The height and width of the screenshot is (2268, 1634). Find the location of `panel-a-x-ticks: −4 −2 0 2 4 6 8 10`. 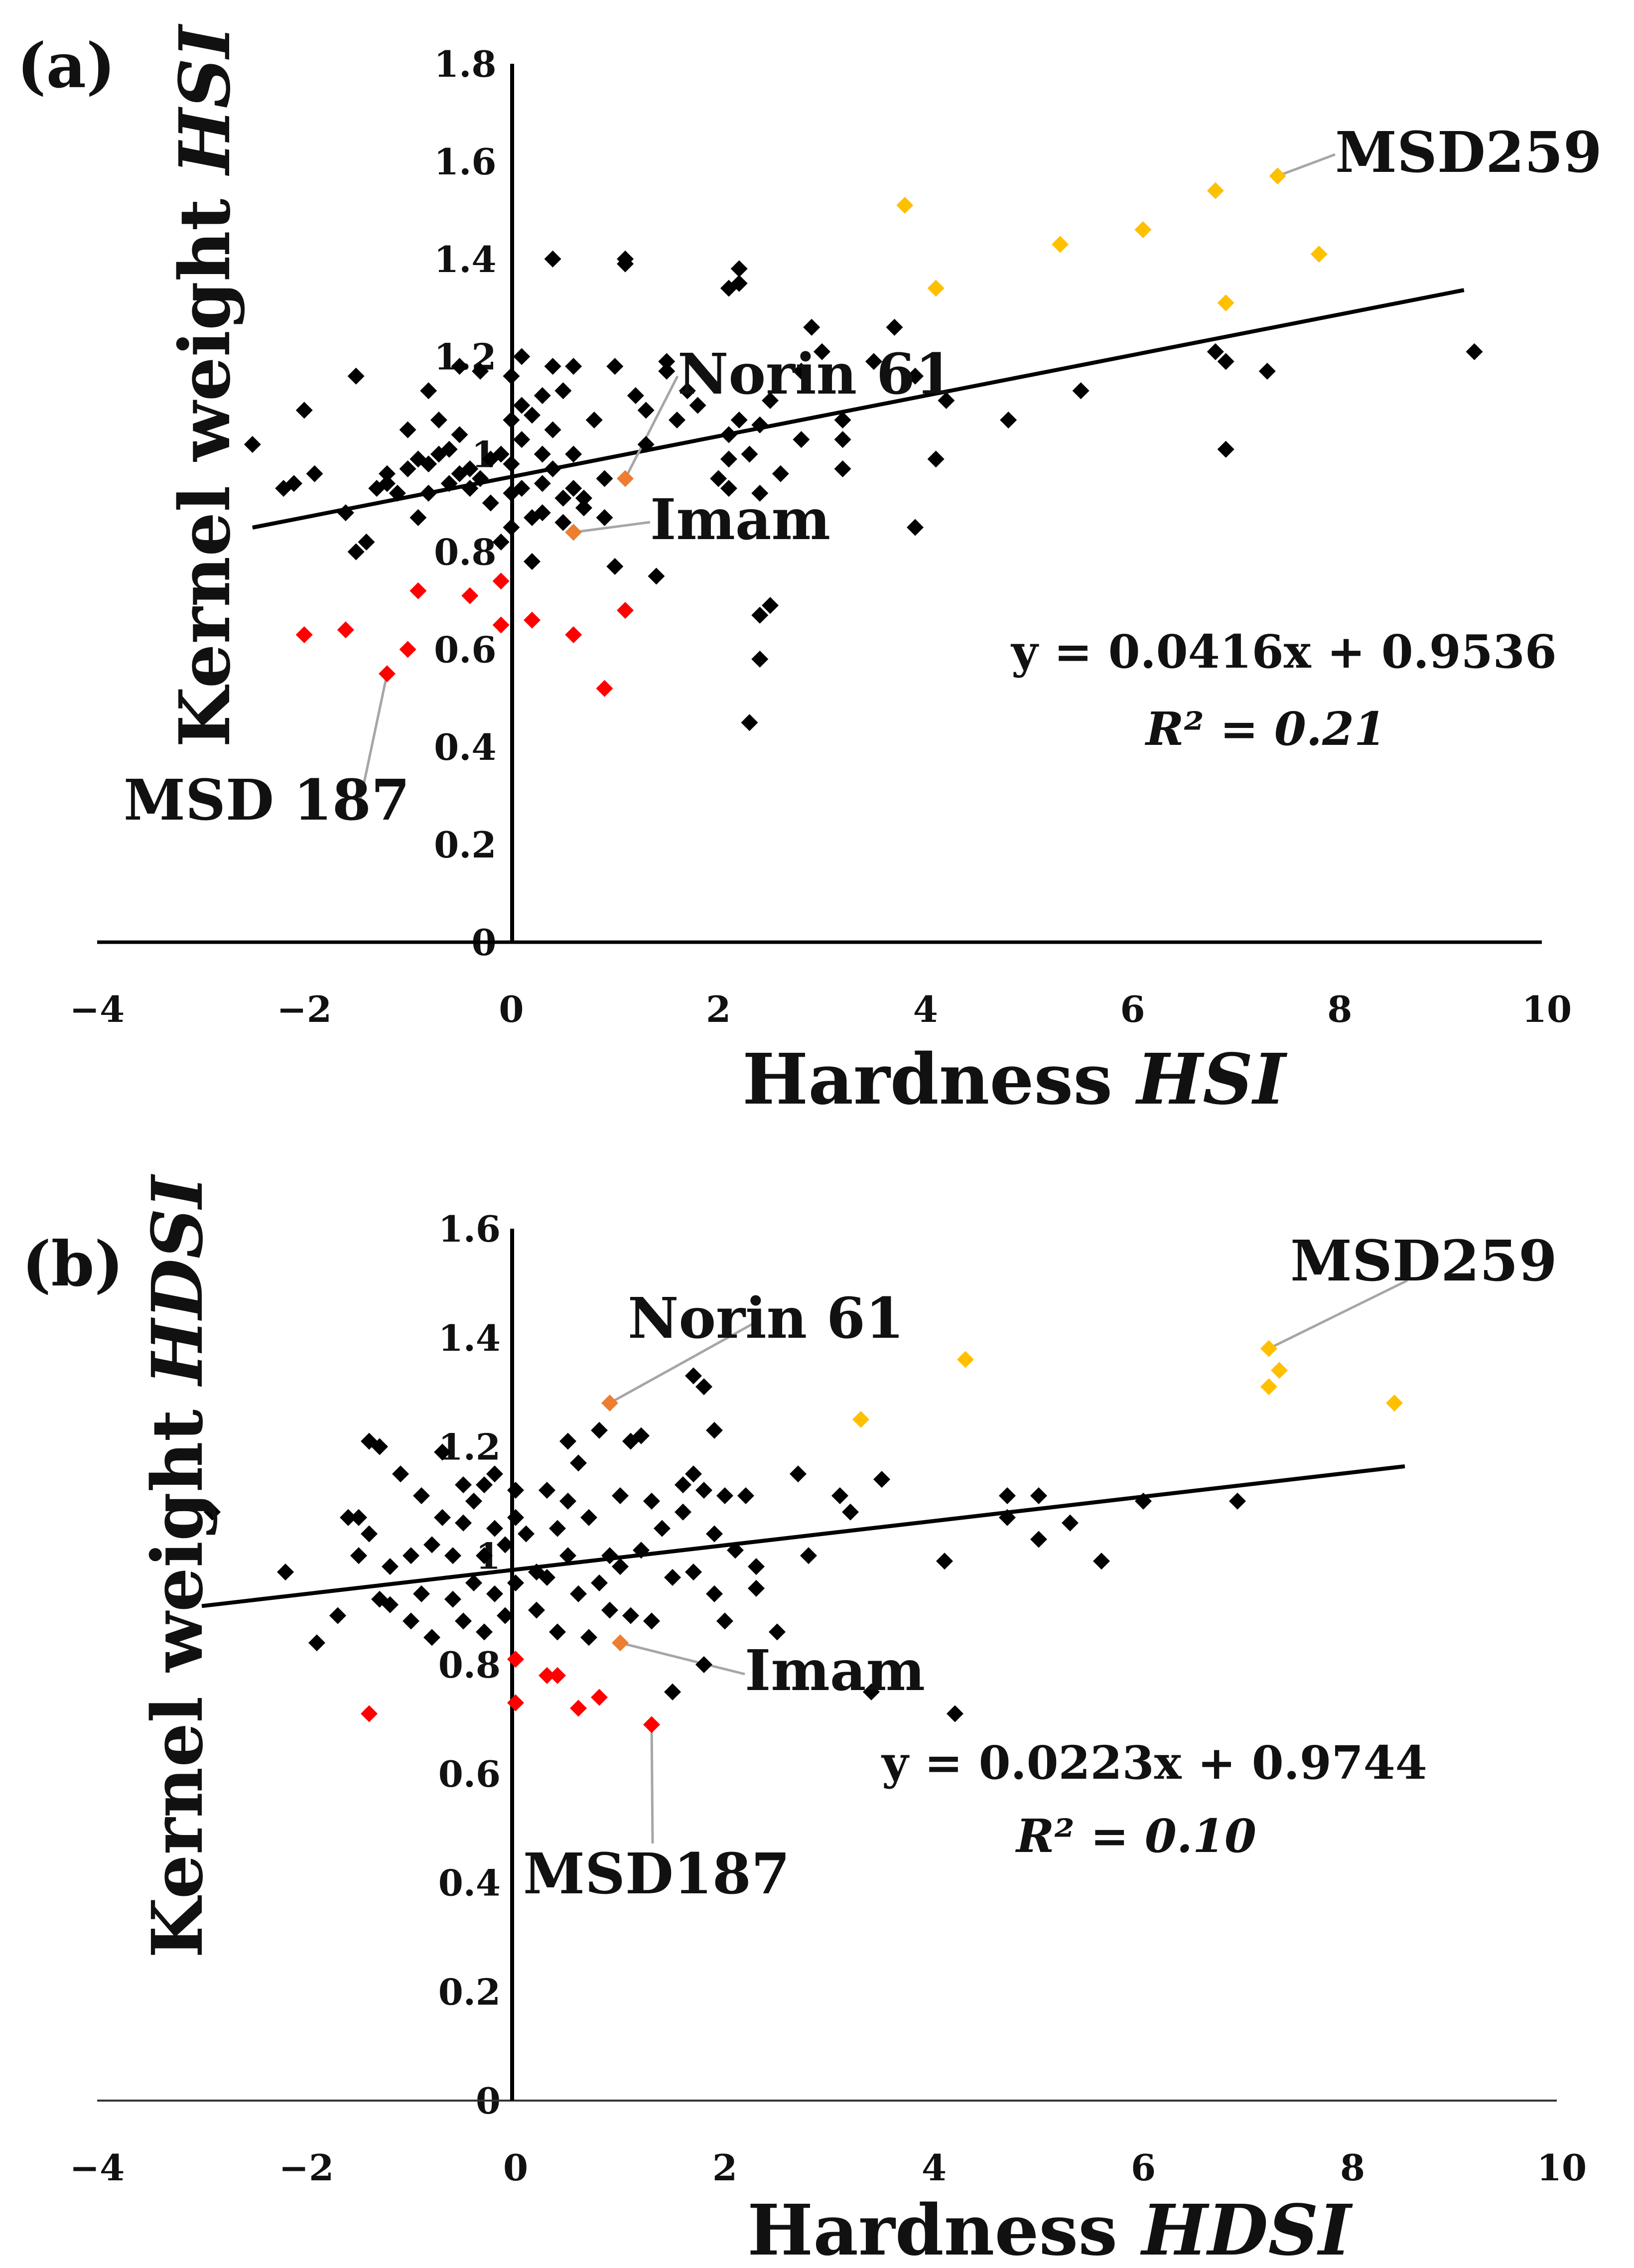

panel-a-x-ticks: −4 −2 0 2 4 6 8 10 is located at coordinates (821, 1009).